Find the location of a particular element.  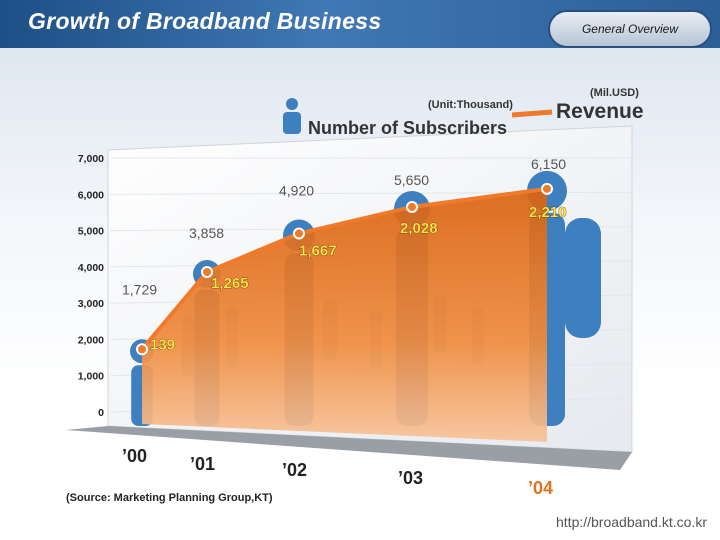

source-note: (Source: Marketing Planning Group,KT) is located at coordinates (169, 498).